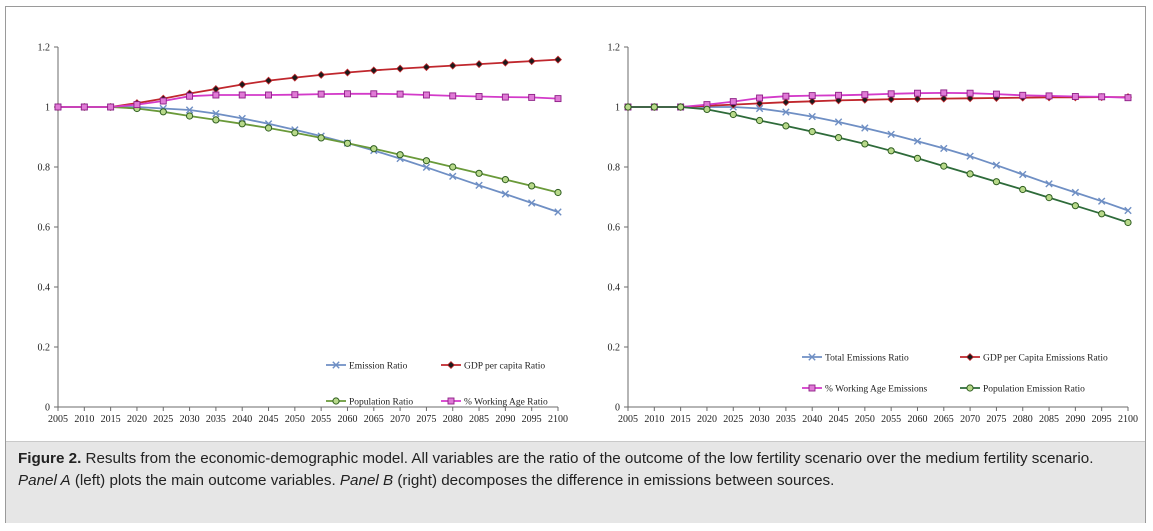  What do you see at coordinates (996, 419) in the screenshot?
I see `x-tick-label: 2075` at bounding box center [996, 419].